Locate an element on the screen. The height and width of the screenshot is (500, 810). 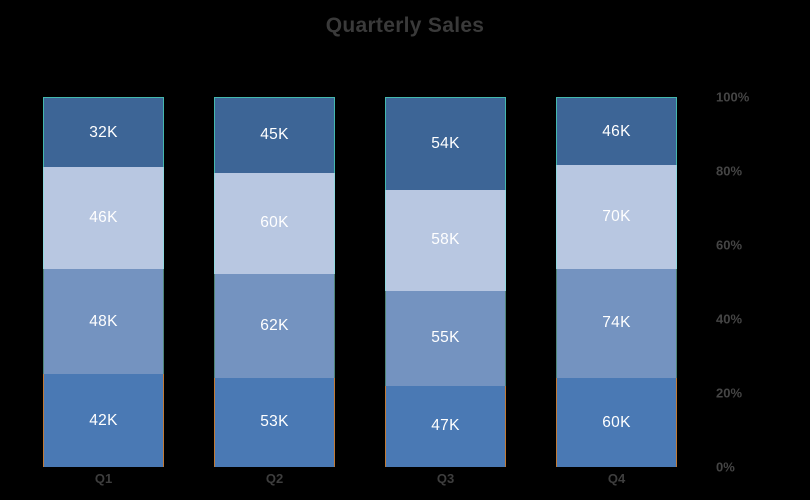
bar-segment-Q3-top: 54K is located at coordinates (445, 144).